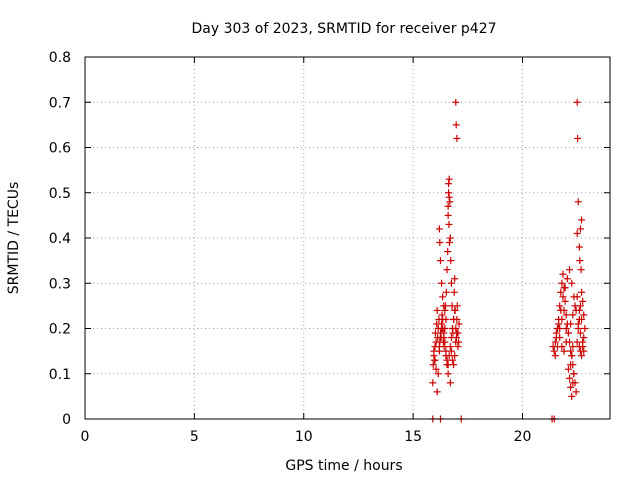 This screenshot has width=640, height=480. I want to click on y-tick-label: 0.4, so click(60, 239).